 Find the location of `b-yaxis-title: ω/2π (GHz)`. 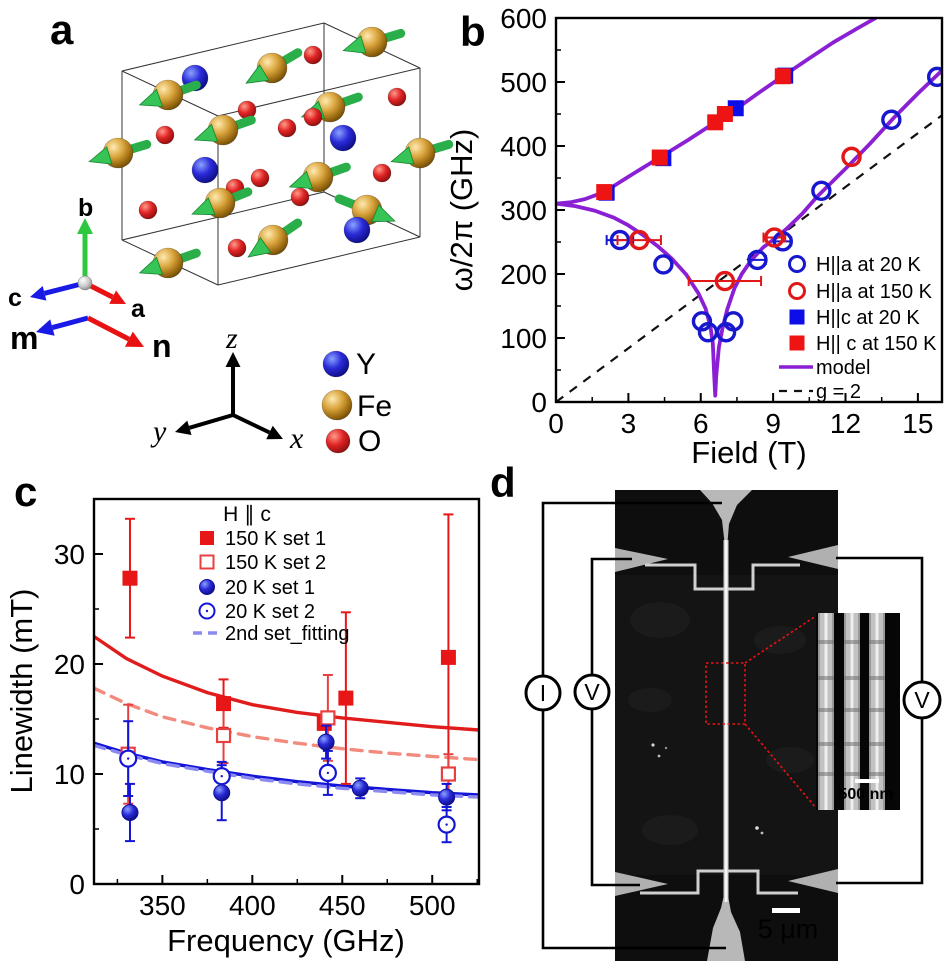

b-yaxis-title: ω/2π (GHz) is located at coordinates (461, 210).